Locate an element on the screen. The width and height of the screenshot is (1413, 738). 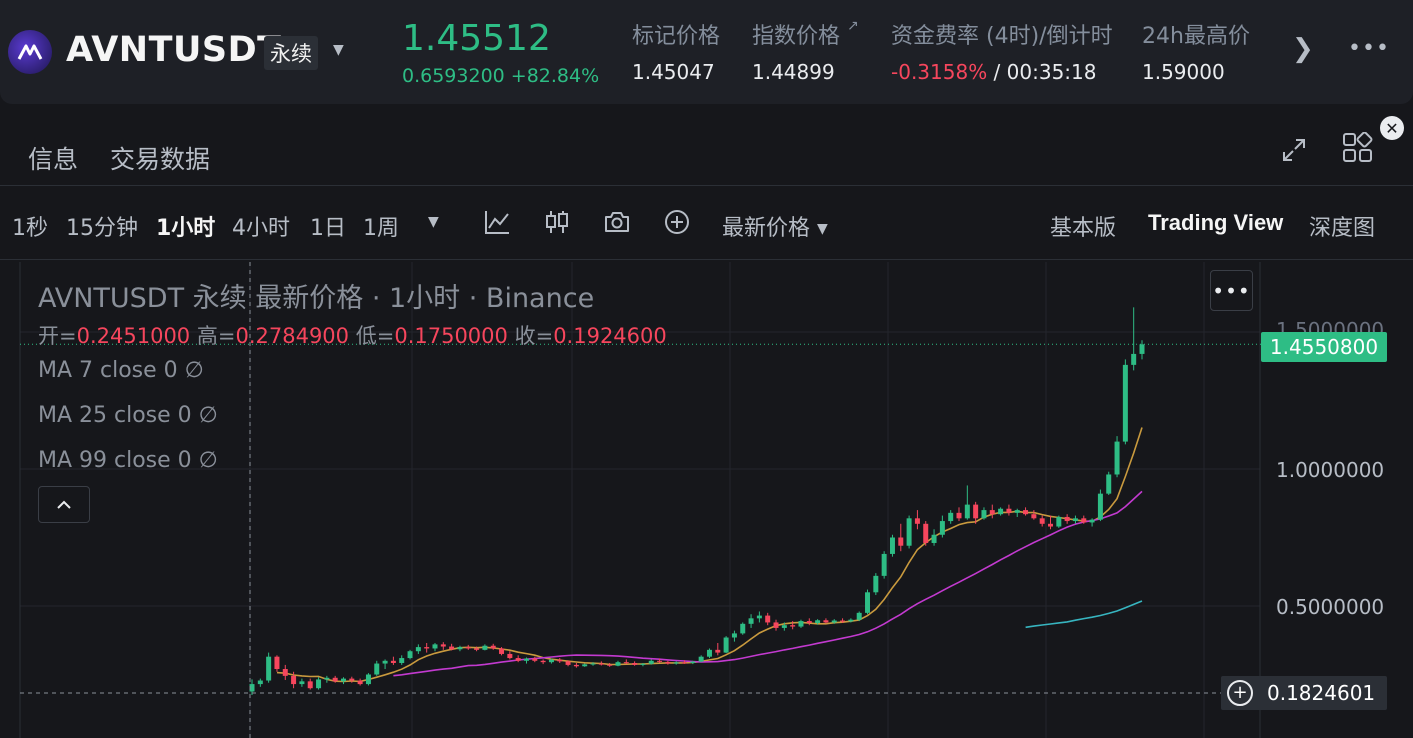
add-icon is located at coordinates (677, 224).